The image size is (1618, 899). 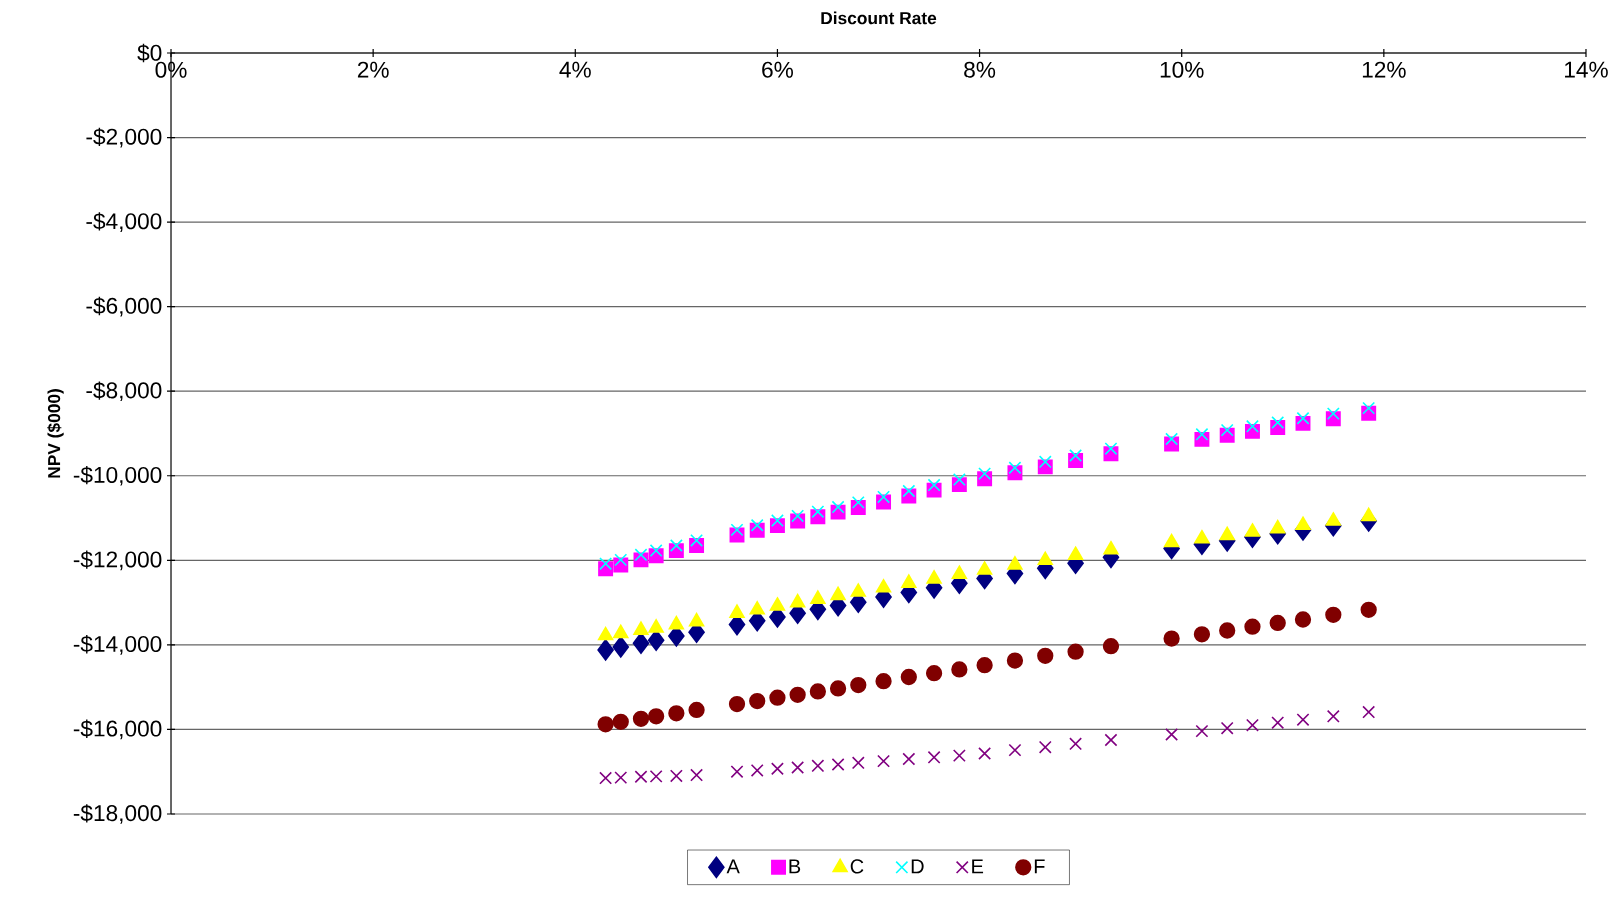 What do you see at coordinates (124, 137) in the screenshot?
I see `y-tick-label: -$2,000` at bounding box center [124, 137].